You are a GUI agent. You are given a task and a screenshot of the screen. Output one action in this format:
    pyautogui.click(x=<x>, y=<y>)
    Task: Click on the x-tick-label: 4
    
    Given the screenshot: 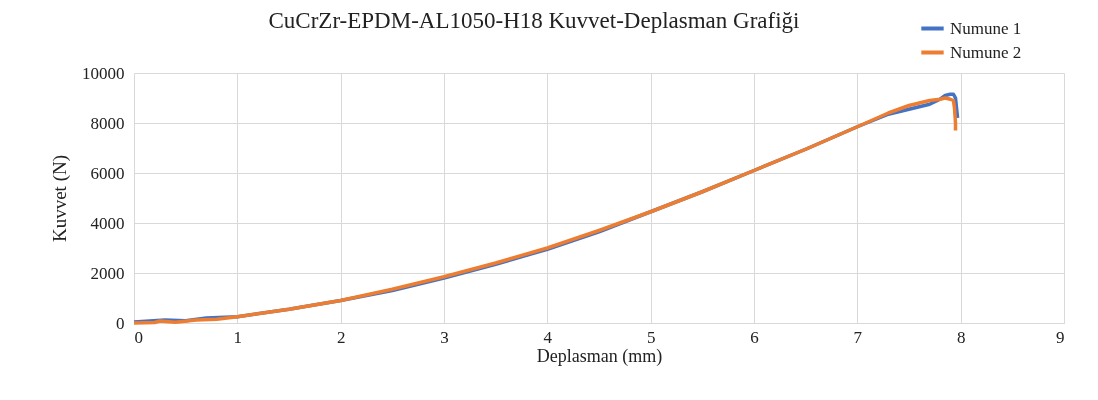 What is the action you would take?
    pyautogui.click(x=548, y=337)
    